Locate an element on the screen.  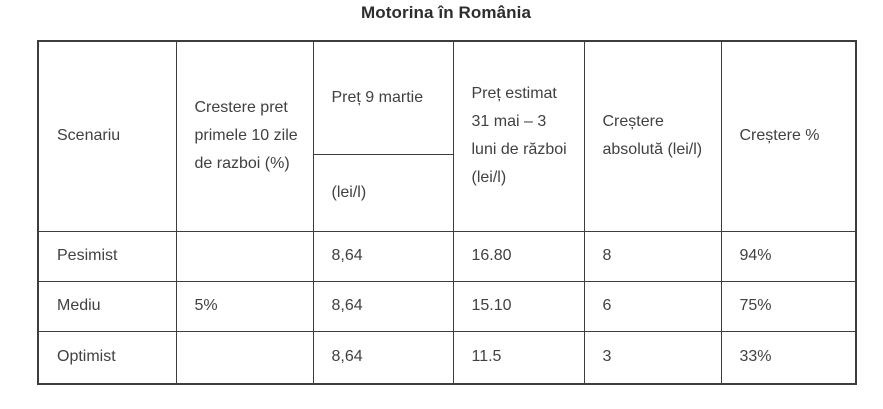
table-row-optimist: Optimist 8,64 11.5 3 33% is located at coordinates (447, 357).